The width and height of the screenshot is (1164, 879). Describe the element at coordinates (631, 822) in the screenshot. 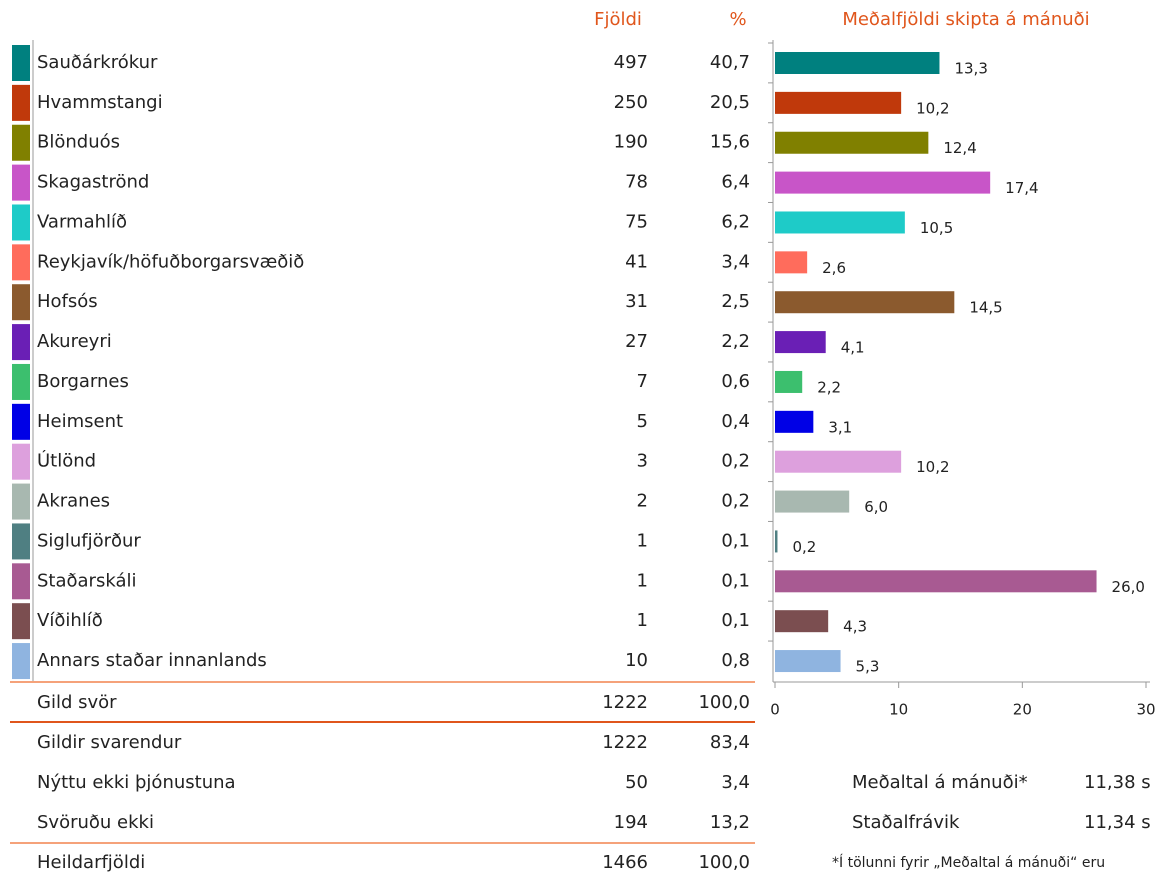

I see `summary-count: 194` at that location.